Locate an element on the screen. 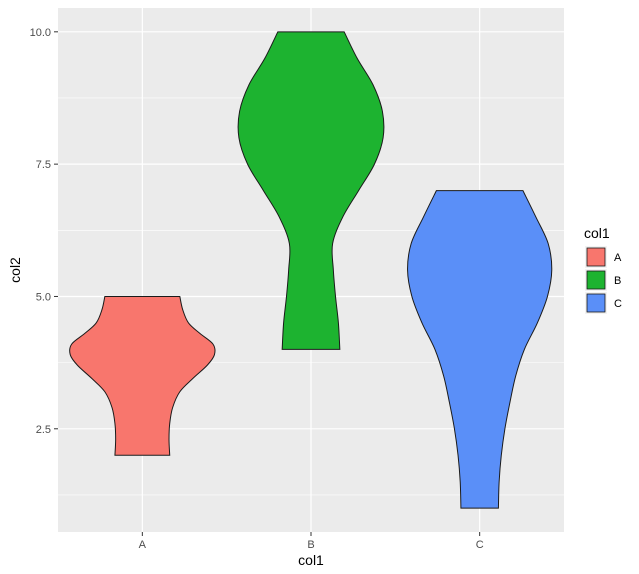 This screenshot has width=639, height=574. x-tick-label: B is located at coordinates (310, 545).